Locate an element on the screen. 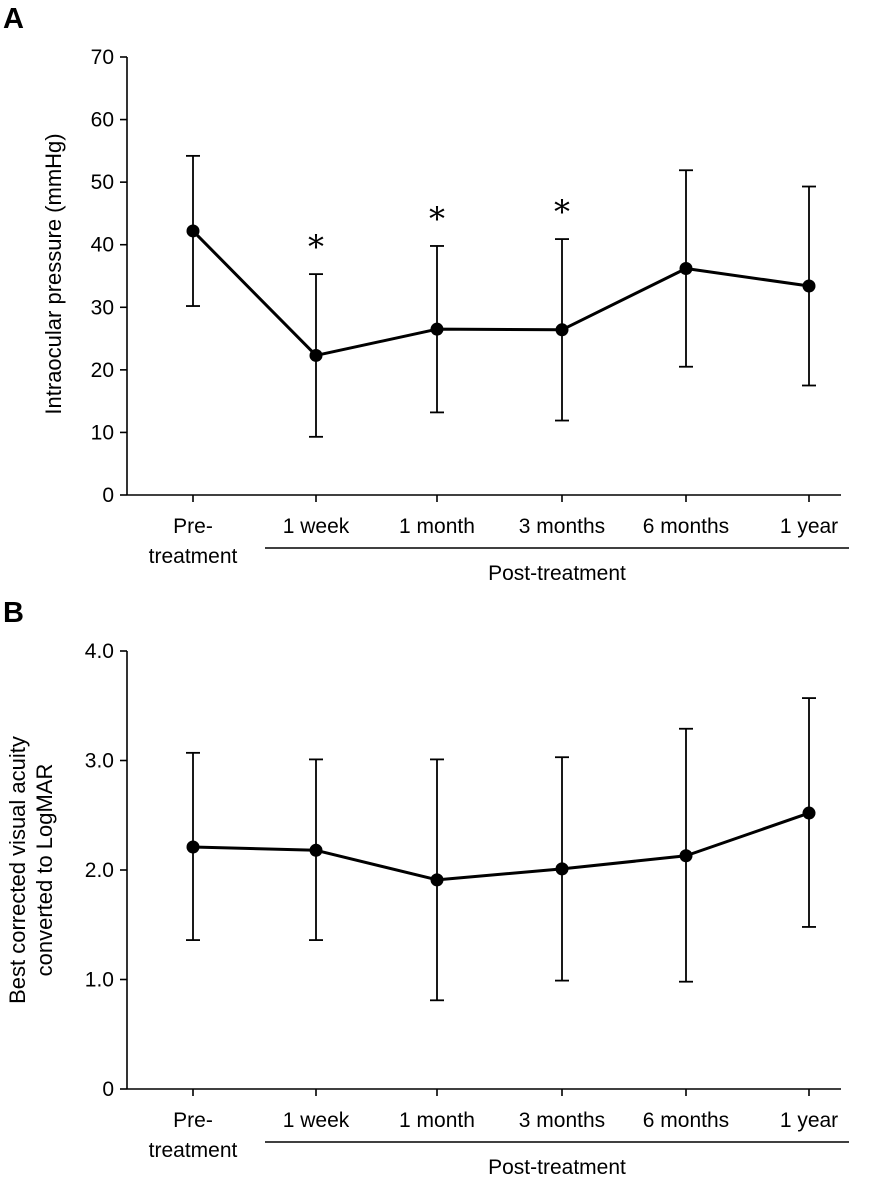 Image resolution: width=873 pixels, height=1179 pixels. panel-a-category-label: Pre- is located at coordinates (193, 526).